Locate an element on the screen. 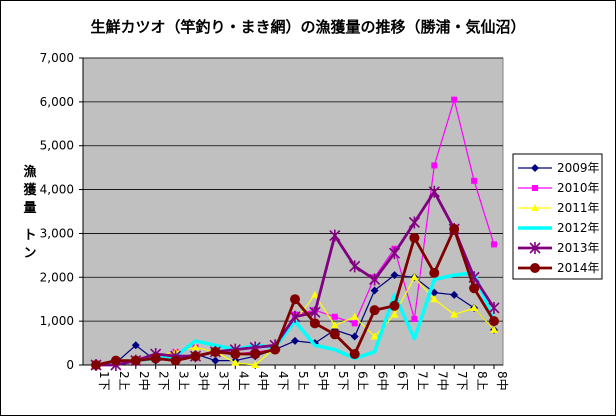 Image resolution: width=616 pixels, height=416 pixels. y-tick-label: 5,000 is located at coordinates (57, 146).